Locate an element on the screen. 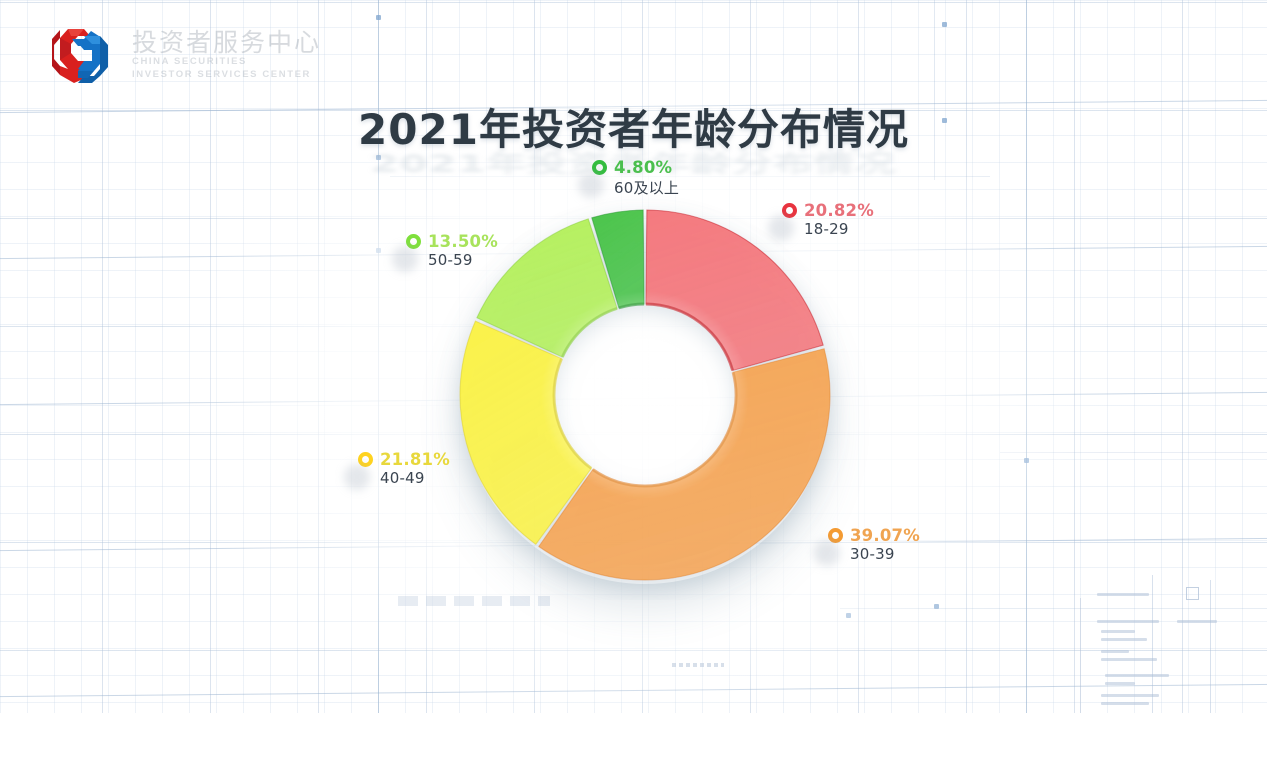 The width and height of the screenshot is (1267, 760). label-50-59: 13.50% 50-59 is located at coordinates (445, 252).